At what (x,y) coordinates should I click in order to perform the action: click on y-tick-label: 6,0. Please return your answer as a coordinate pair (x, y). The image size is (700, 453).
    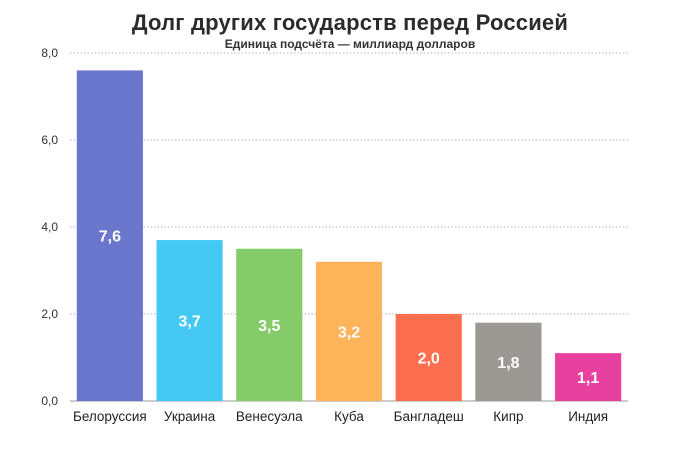
    Looking at the image, I should click on (49, 140).